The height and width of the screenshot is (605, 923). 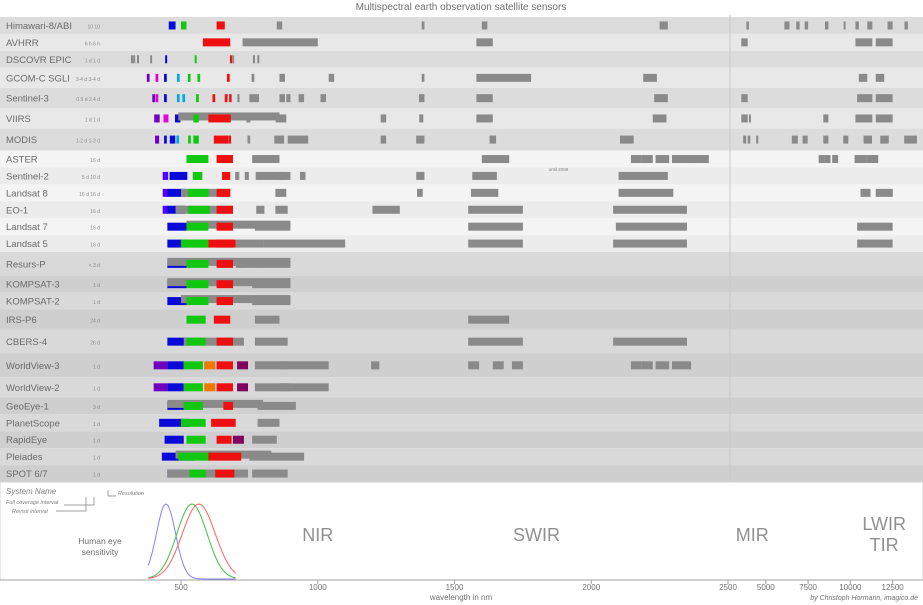 What do you see at coordinates (93, 61) in the screenshot?
I see `sensor-revisit: 1 d 1 d` at bounding box center [93, 61].